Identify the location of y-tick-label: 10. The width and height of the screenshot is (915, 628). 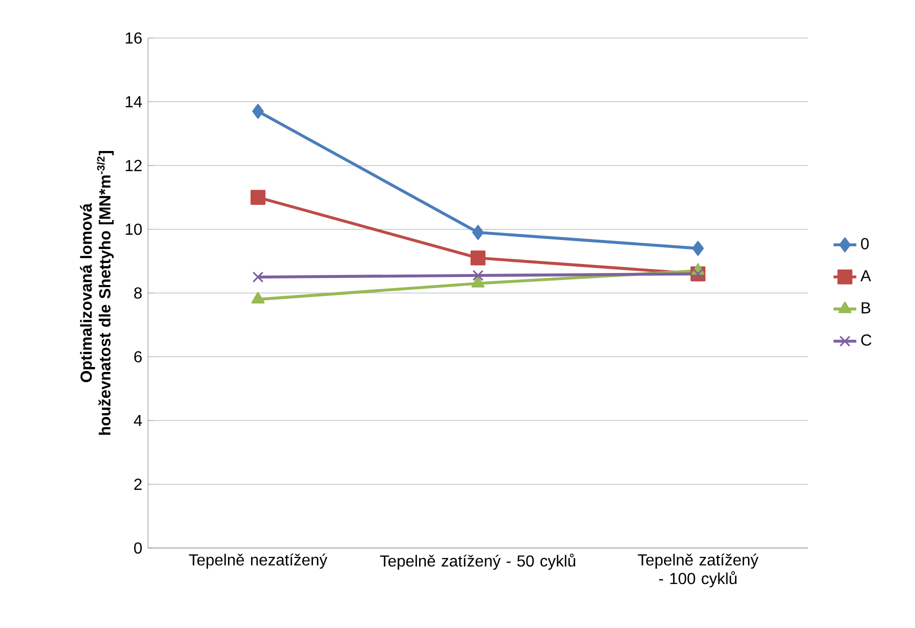
(134, 229).